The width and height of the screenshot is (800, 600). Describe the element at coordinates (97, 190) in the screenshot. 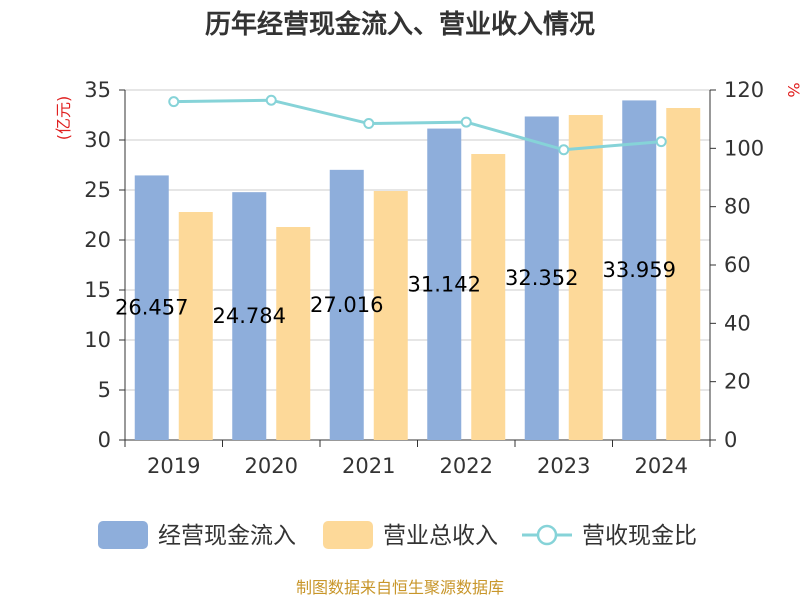

I see `left-axis-tick-label: 25` at that location.